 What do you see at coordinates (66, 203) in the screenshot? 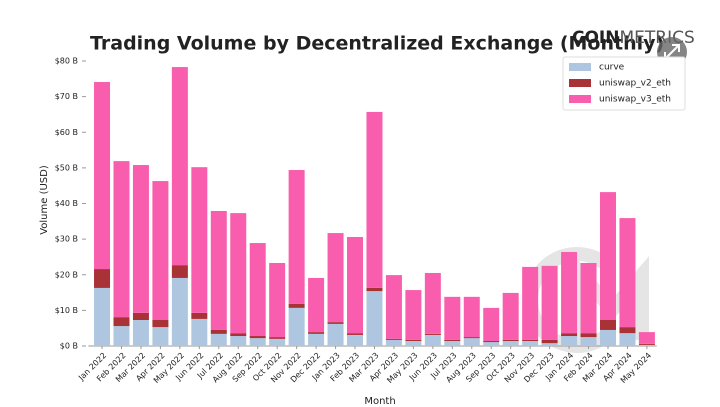
I see `y-tick-label: $40 B` at bounding box center [66, 203].